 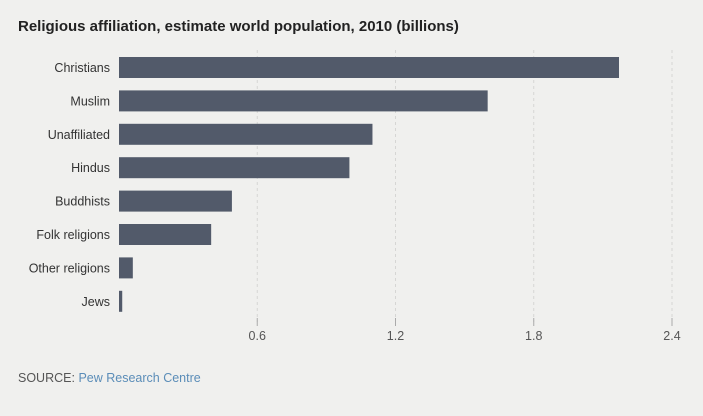 What do you see at coordinates (90, 101) in the screenshot?
I see `category-label: Muslim` at bounding box center [90, 101].